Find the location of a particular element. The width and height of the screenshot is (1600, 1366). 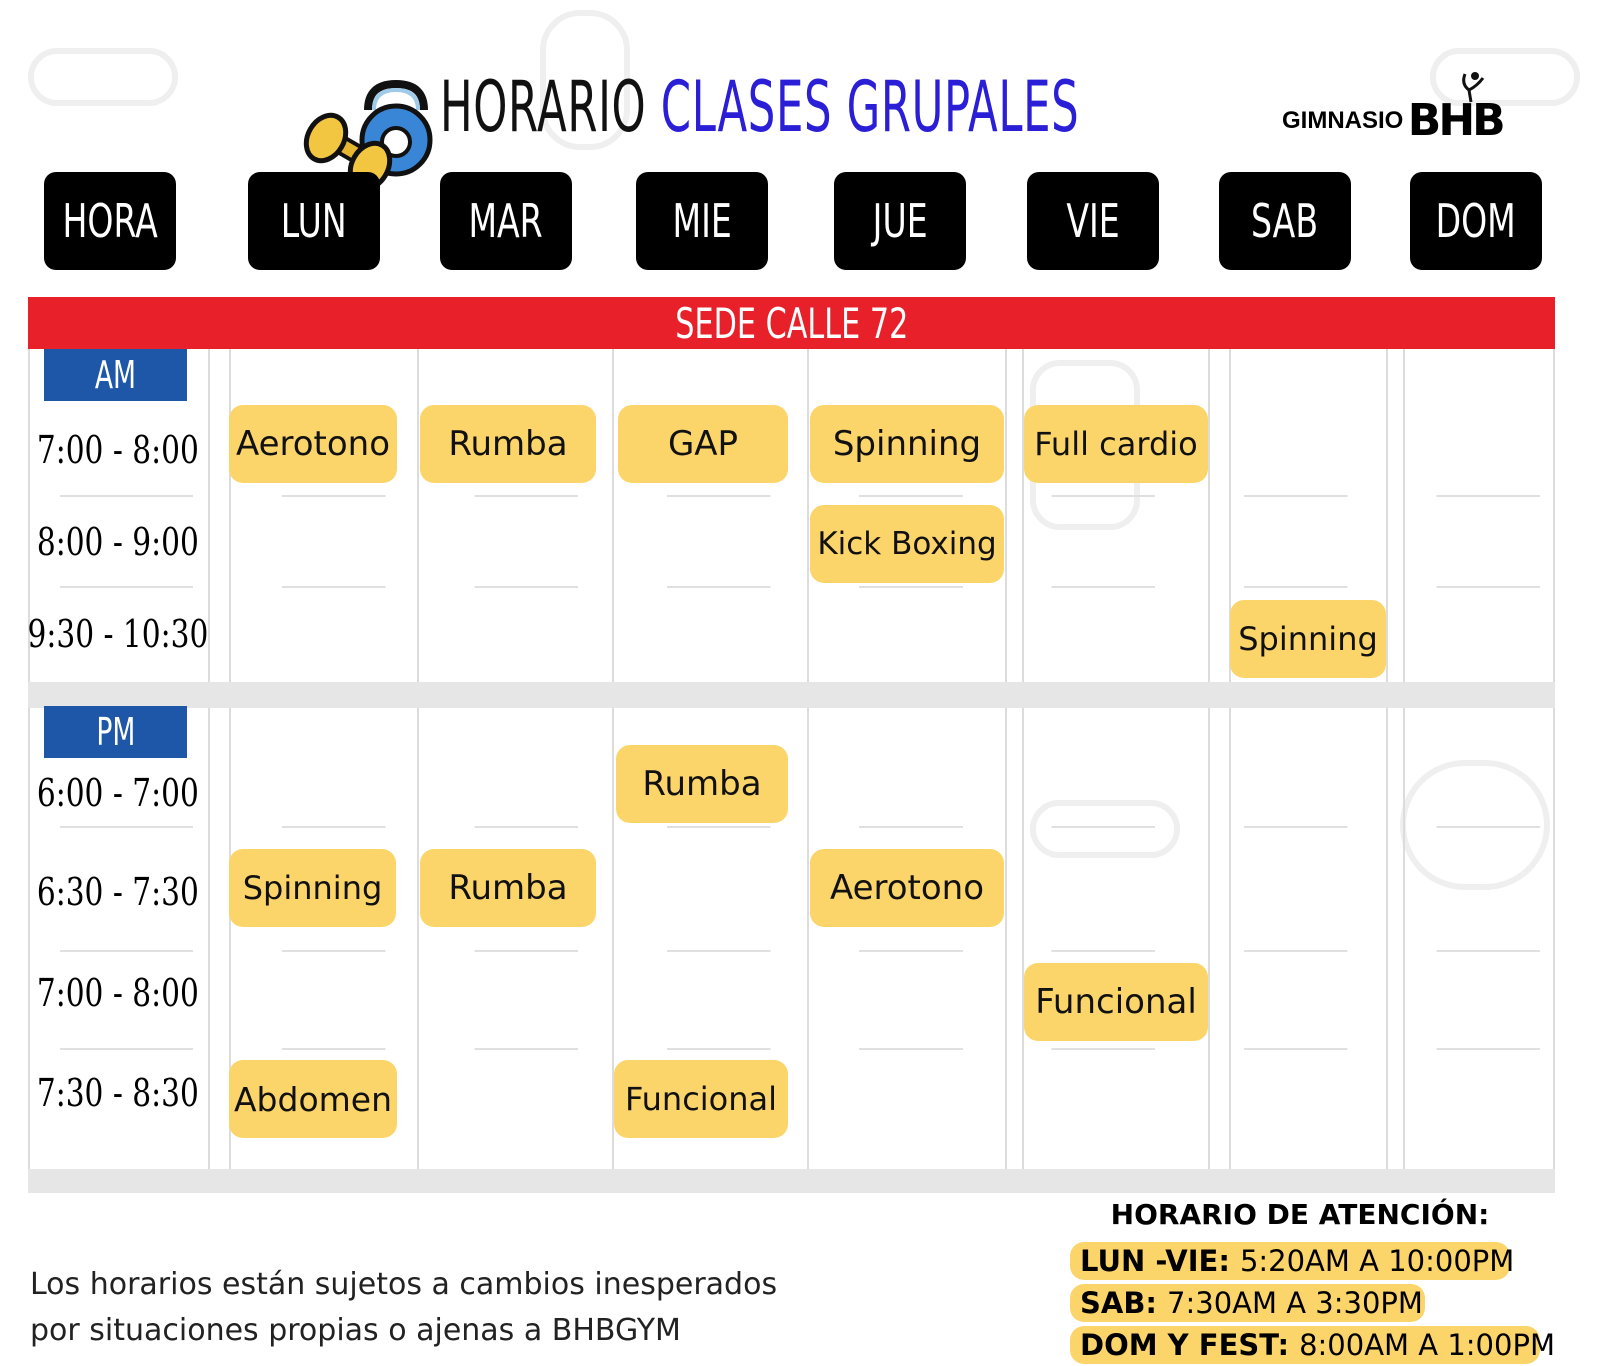

location-label: SEDE CALLE 72 is located at coordinates (791, 323).